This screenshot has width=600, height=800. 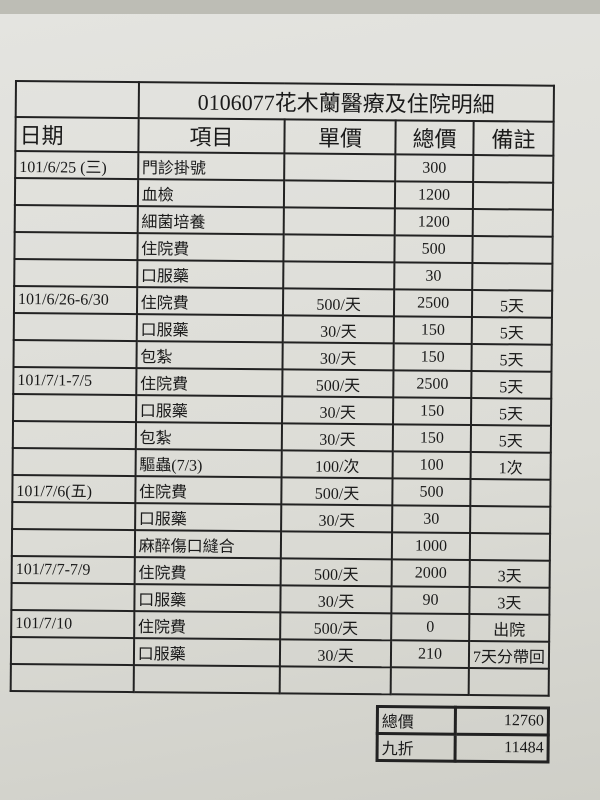 I want to click on photo-top-edge, so click(x=300, y=7).